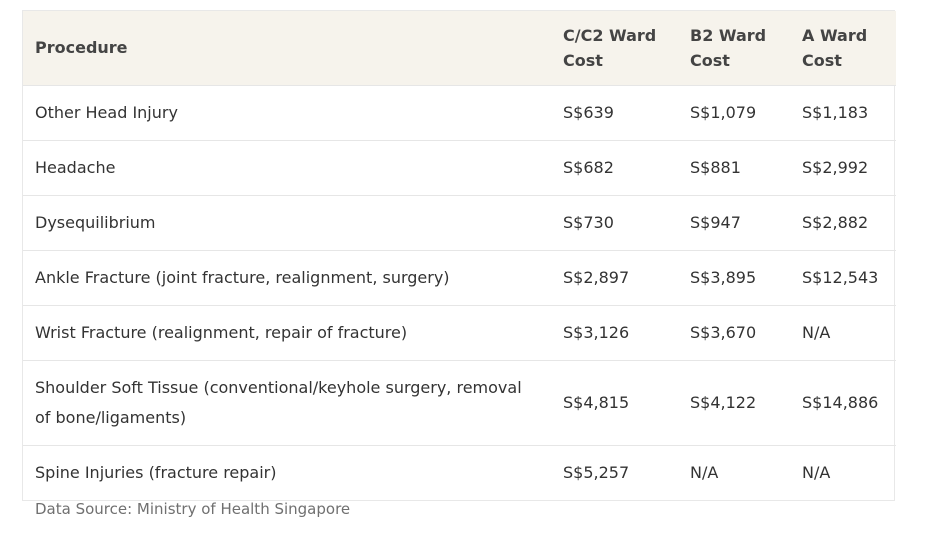 The height and width of the screenshot is (535, 927). What do you see at coordinates (459, 167) in the screenshot?
I see `table-row: Headache S$682 S$881 S$2,992` at bounding box center [459, 167].